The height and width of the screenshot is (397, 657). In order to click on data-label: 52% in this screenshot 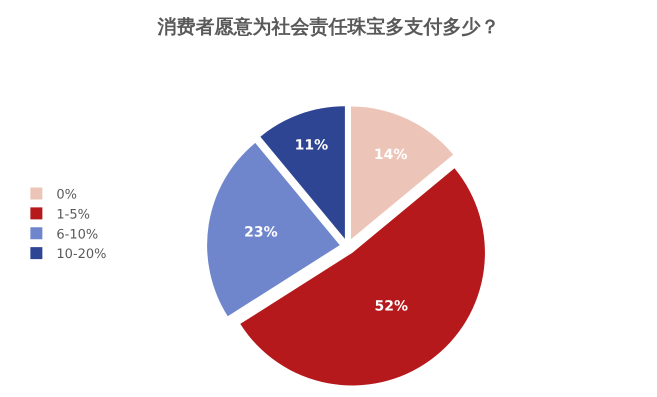, I will do `click(391, 306)`.